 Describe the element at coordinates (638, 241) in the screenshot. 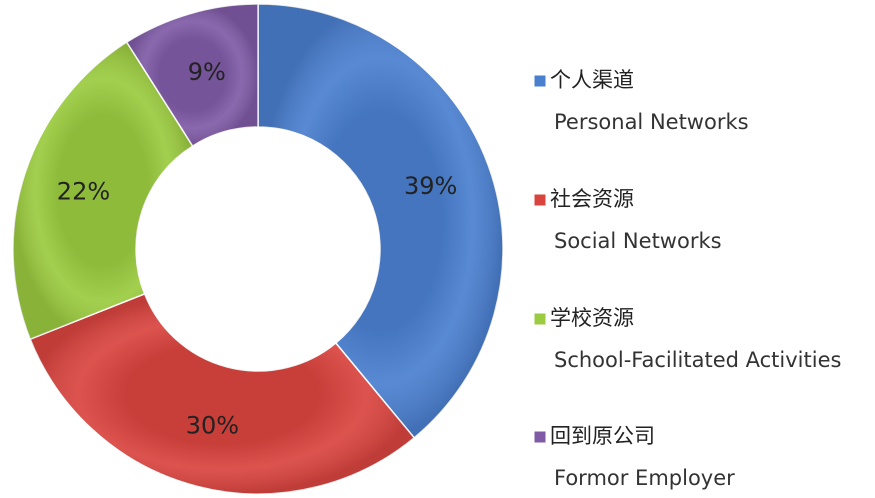

I see `legend-subtitle: Social Networks` at that location.